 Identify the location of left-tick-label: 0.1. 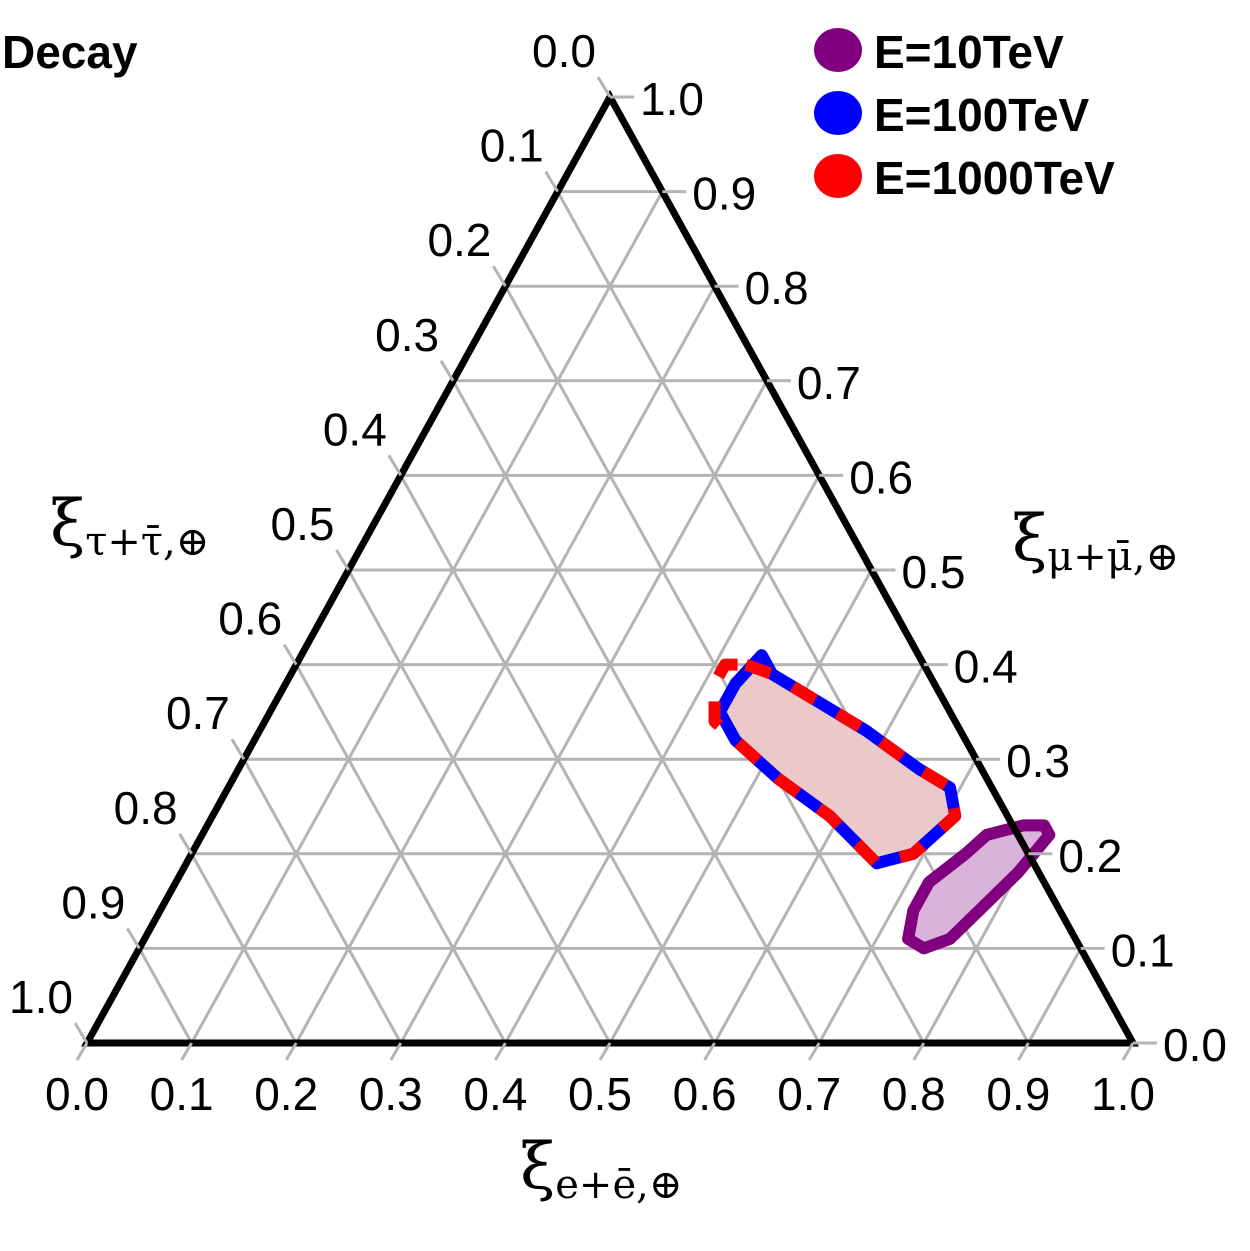
(512, 146).